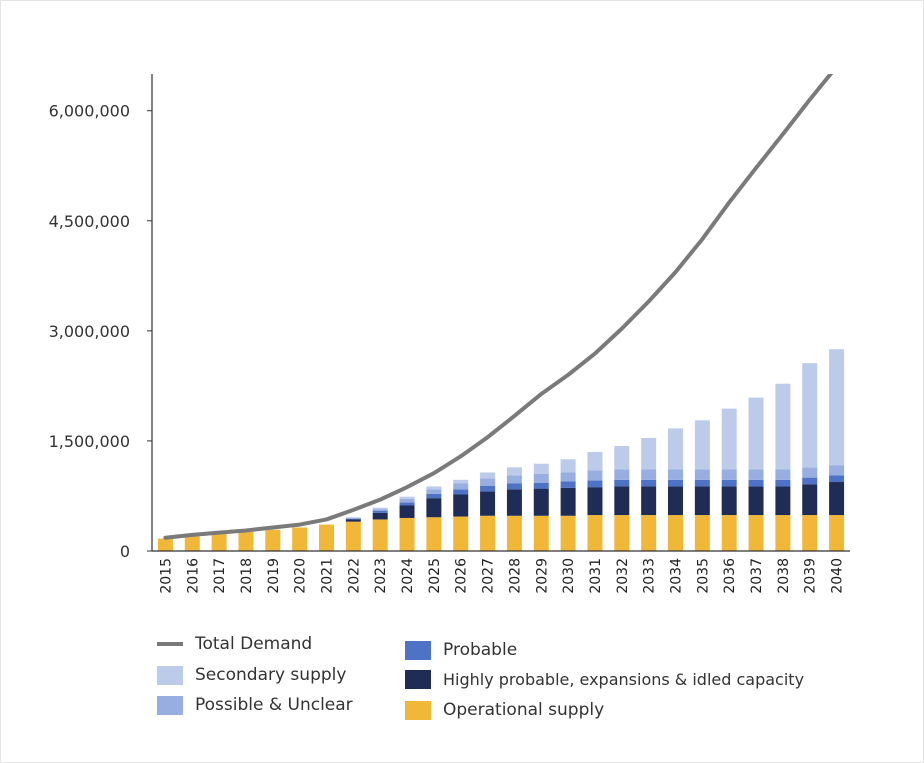 This screenshot has width=924, height=763. Describe the element at coordinates (220, 576) in the screenshot. I see `x-tick-label: 2017` at that location.